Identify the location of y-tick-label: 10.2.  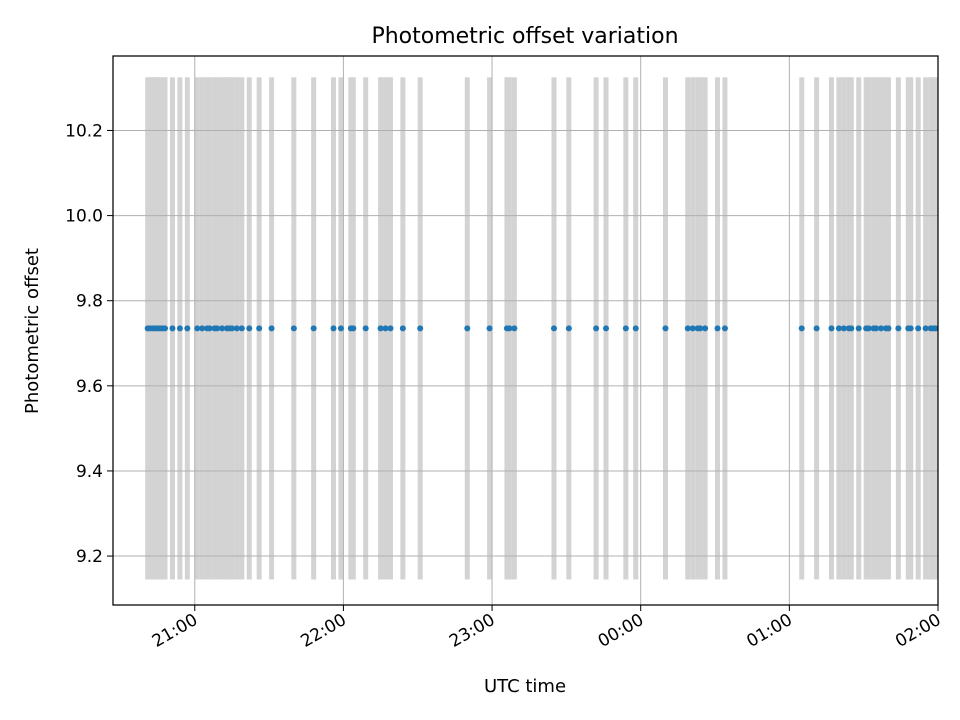
(84, 131).